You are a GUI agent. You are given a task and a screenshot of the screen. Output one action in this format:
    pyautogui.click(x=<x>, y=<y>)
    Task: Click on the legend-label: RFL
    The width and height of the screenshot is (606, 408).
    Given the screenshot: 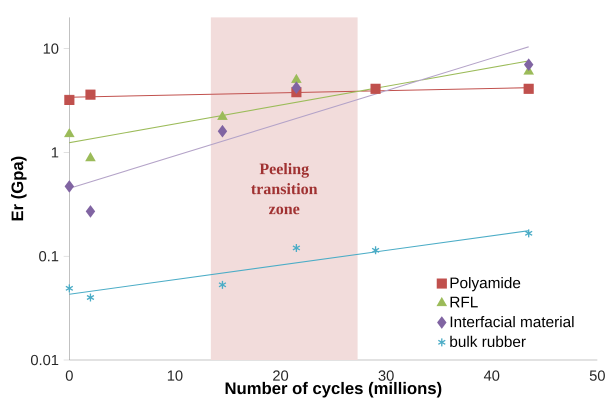 What is the action you would take?
    pyautogui.click(x=464, y=302)
    